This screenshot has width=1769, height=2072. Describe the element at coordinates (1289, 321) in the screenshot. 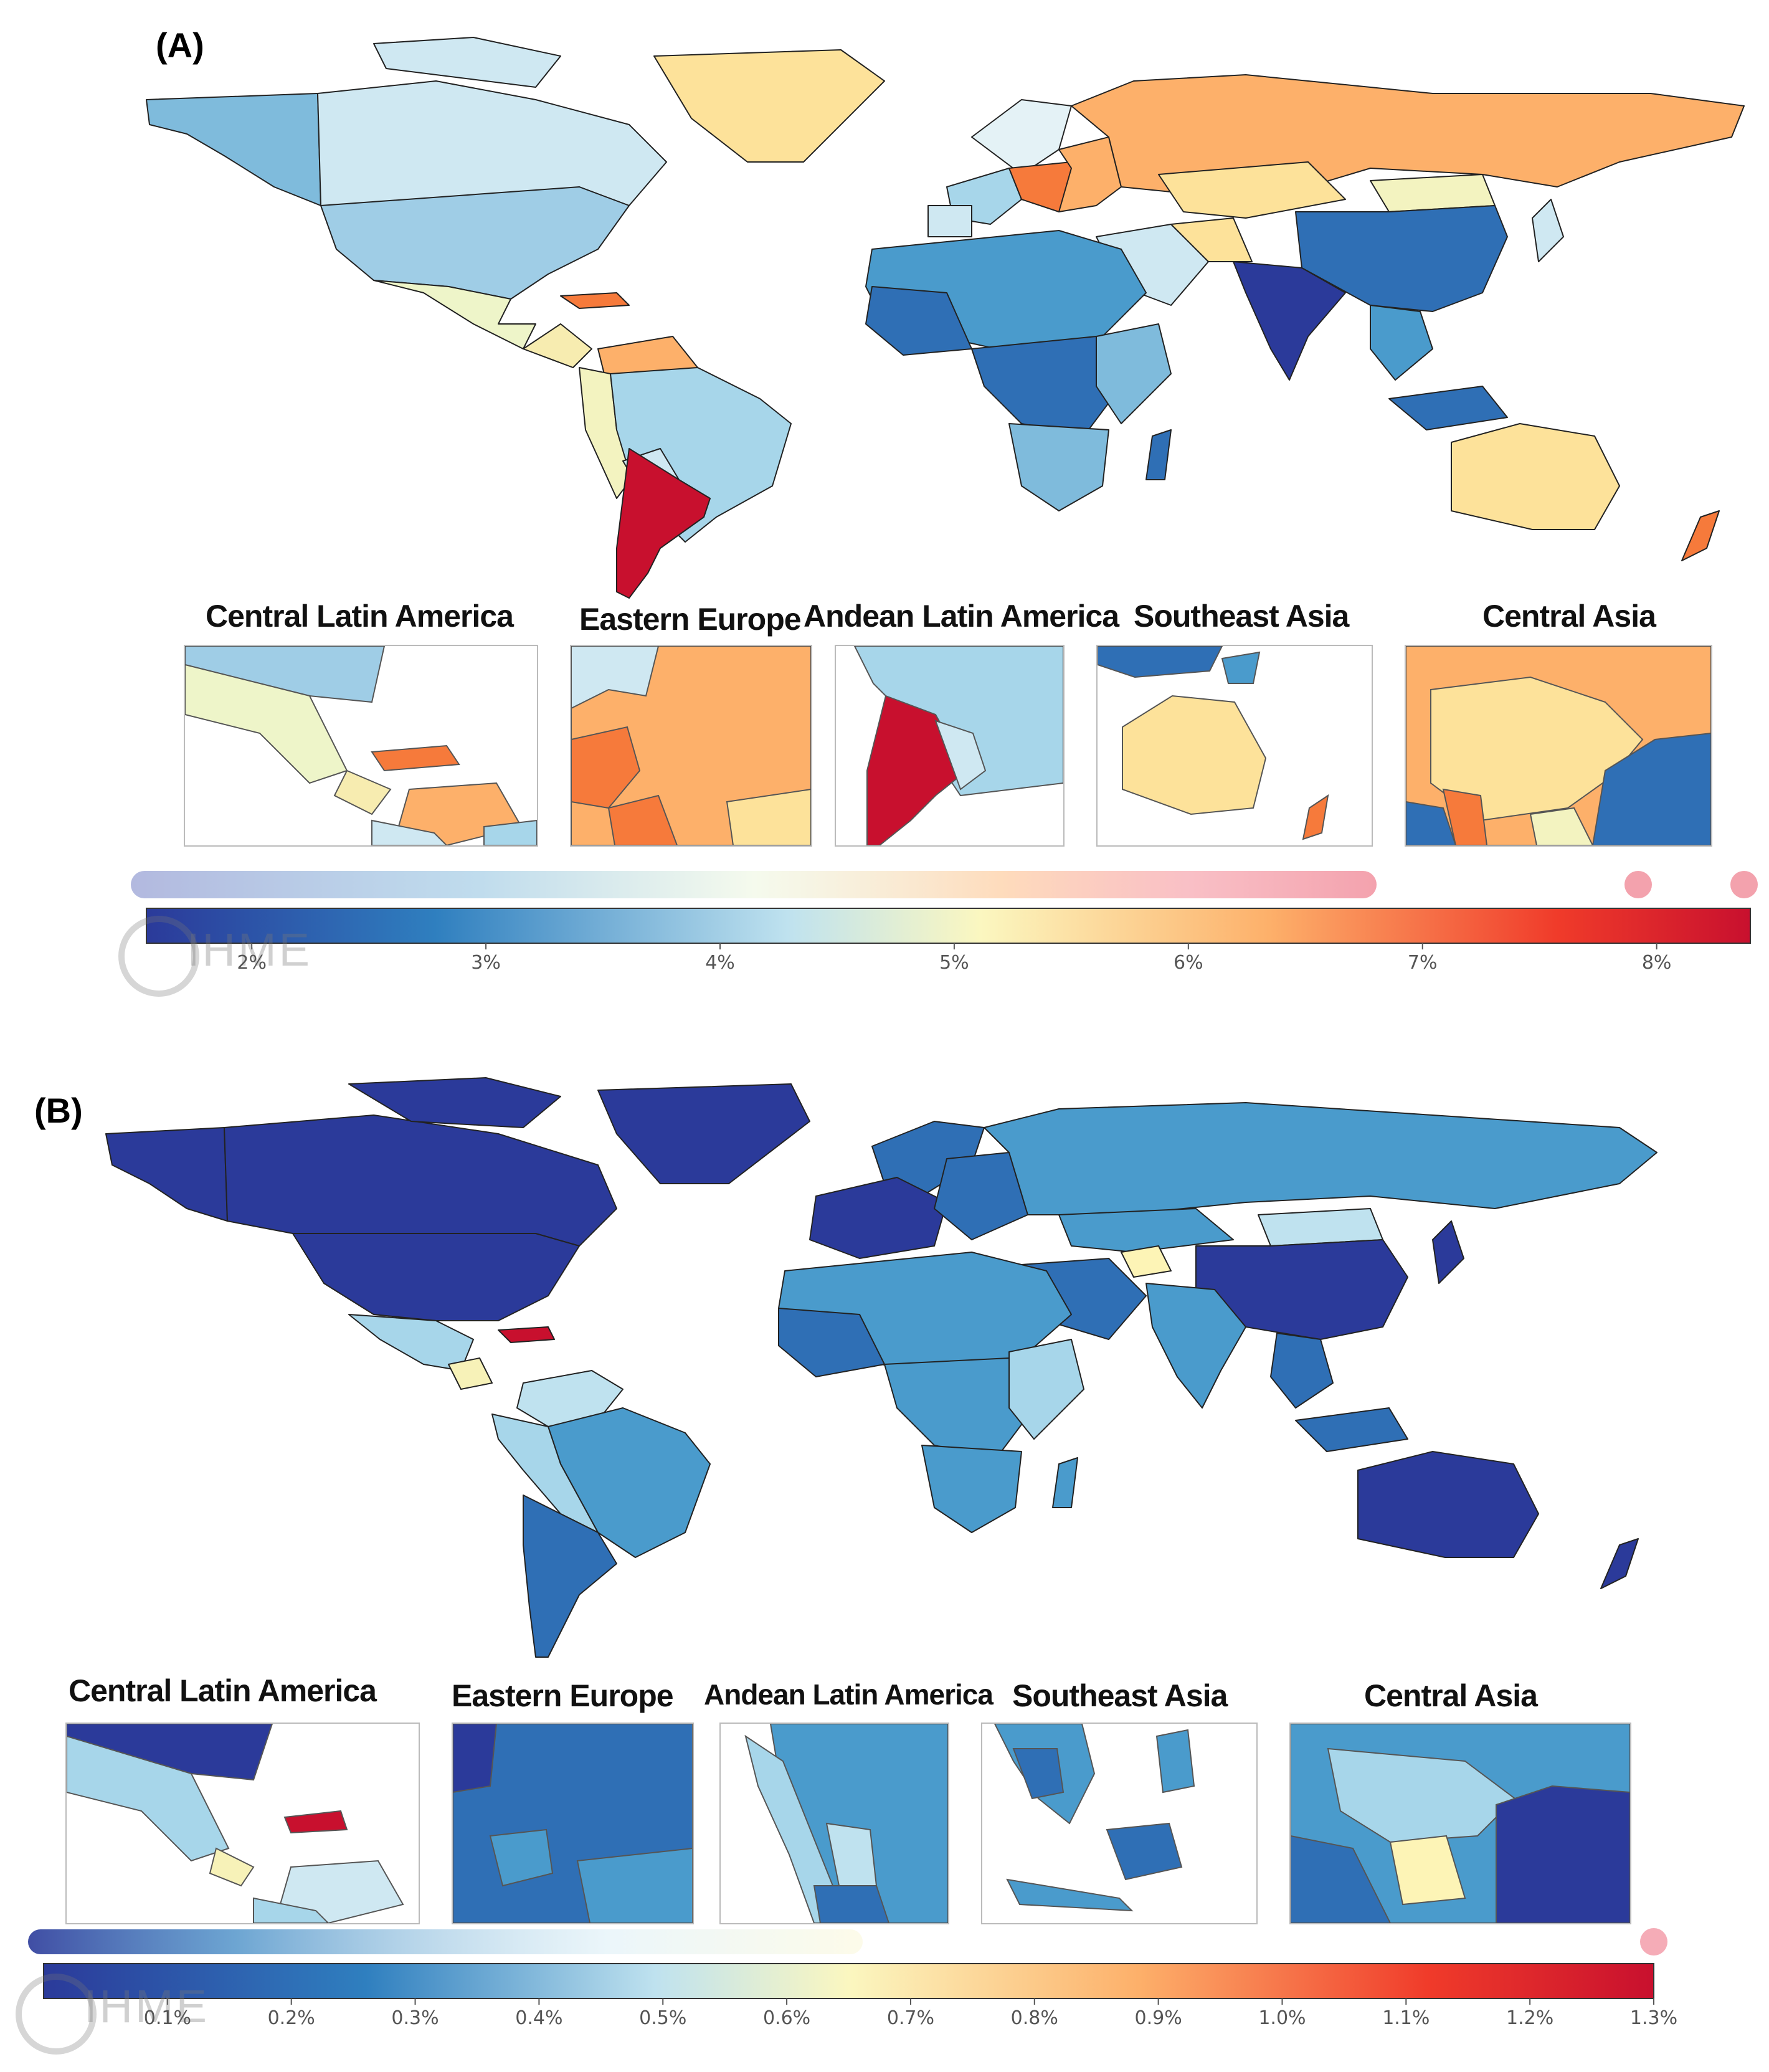

I see `map-a-india` at that location.